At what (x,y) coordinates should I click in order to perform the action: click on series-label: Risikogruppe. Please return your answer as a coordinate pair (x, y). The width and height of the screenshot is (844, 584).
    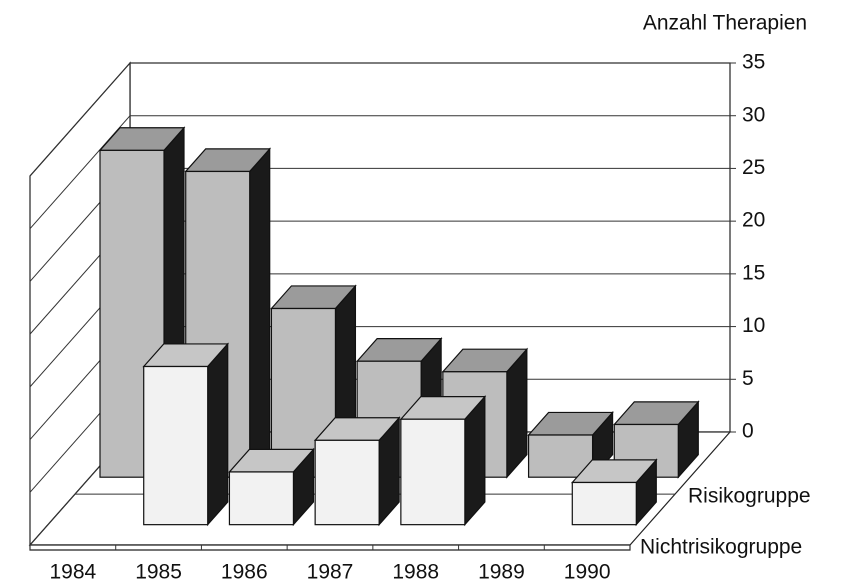
    Looking at the image, I should click on (749, 496).